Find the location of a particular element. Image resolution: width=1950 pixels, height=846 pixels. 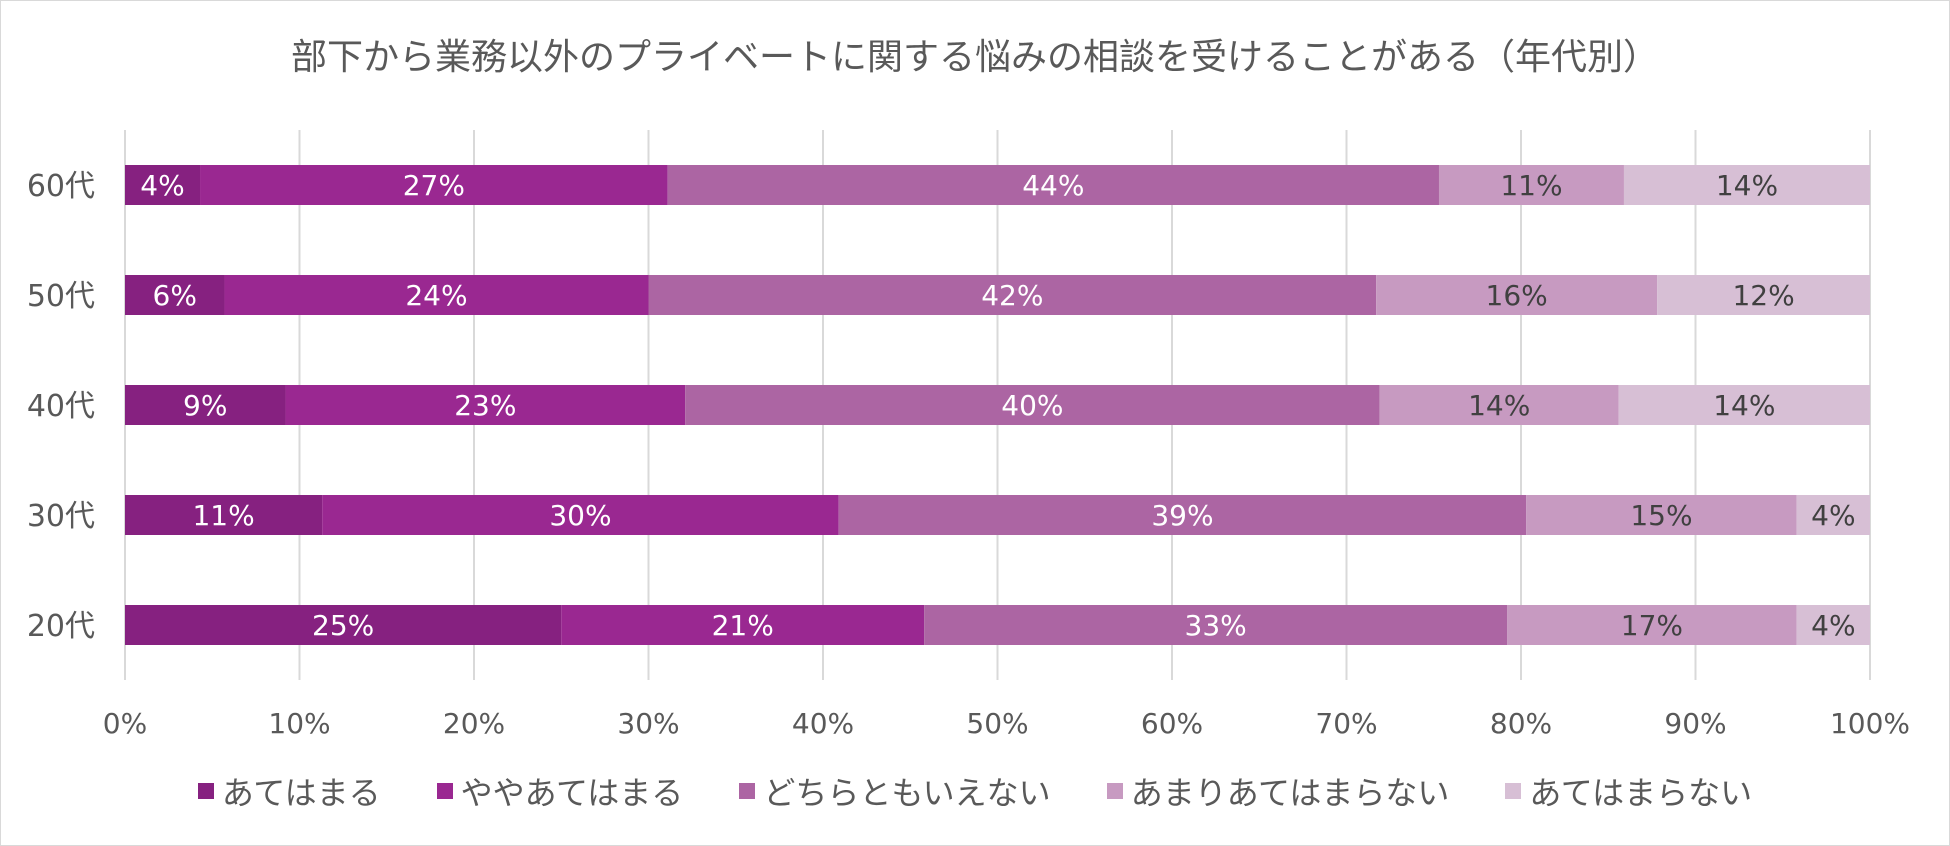

data-label: 23% is located at coordinates (485, 405).